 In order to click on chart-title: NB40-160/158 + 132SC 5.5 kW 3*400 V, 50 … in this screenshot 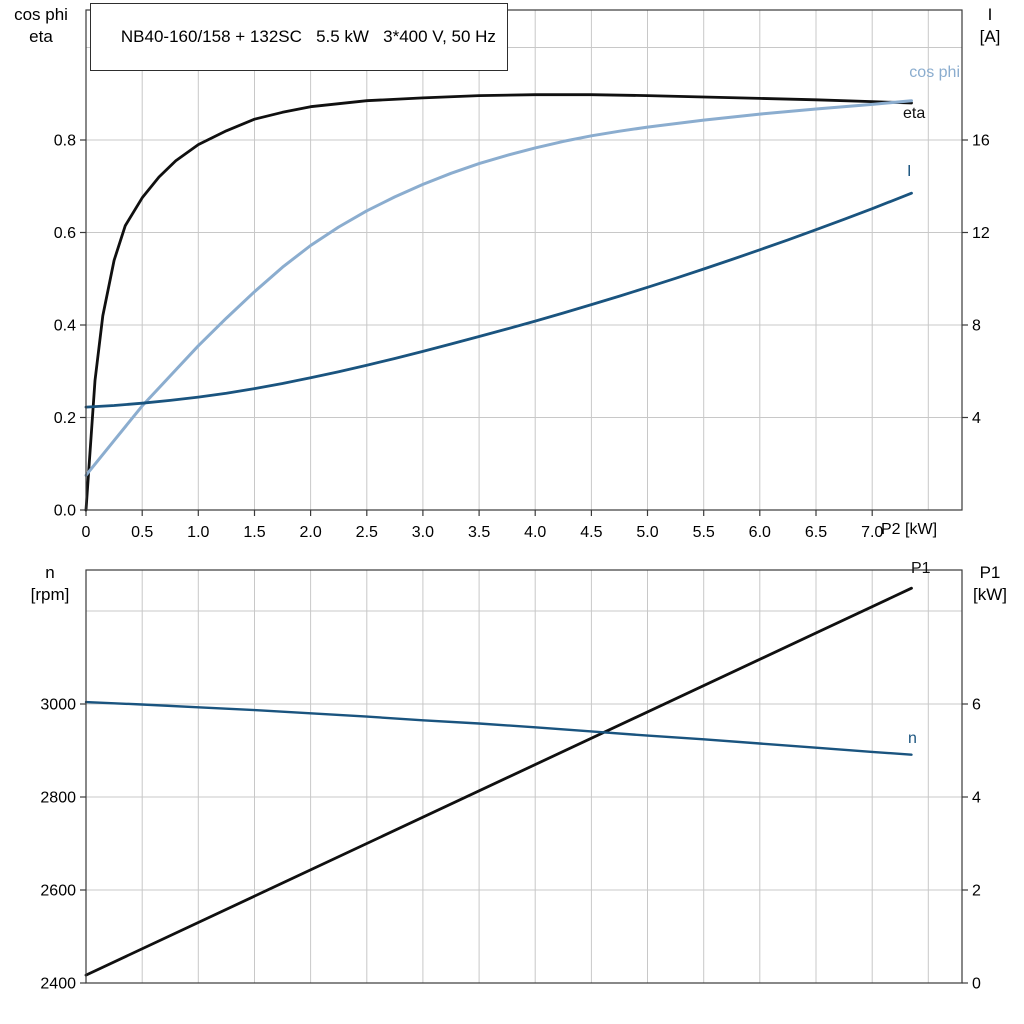, I will do `click(308, 36)`.